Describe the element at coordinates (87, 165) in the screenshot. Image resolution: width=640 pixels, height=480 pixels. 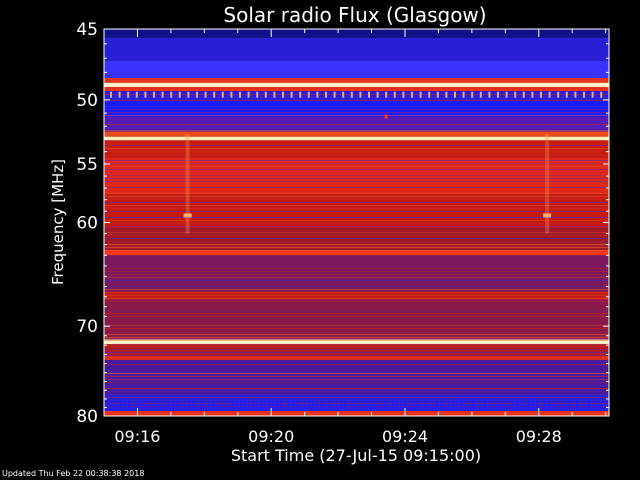
I see `y-tick-label: 55` at that location.